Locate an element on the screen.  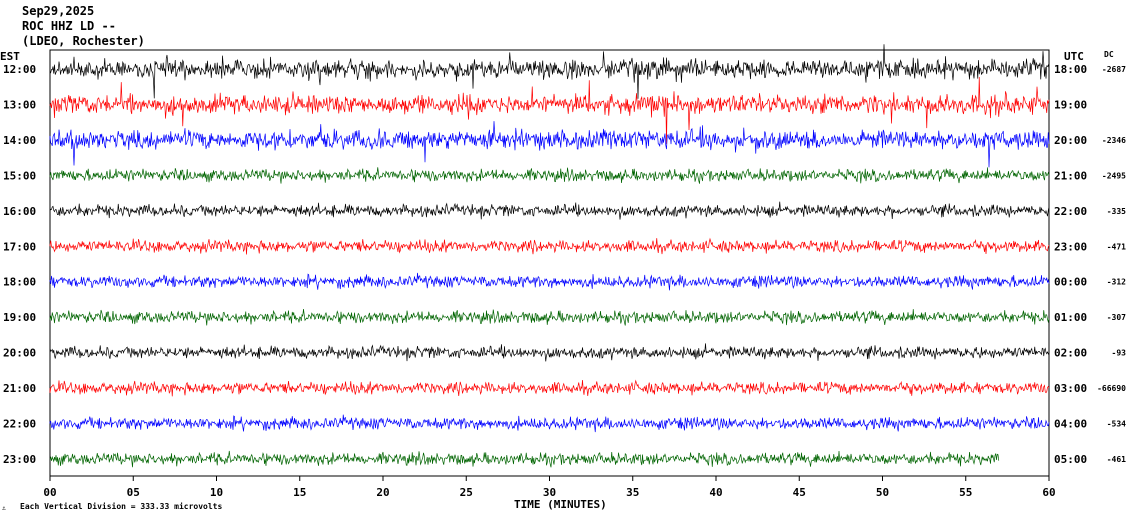
est-label-1600: 16:00 is located at coordinates (19, 211).